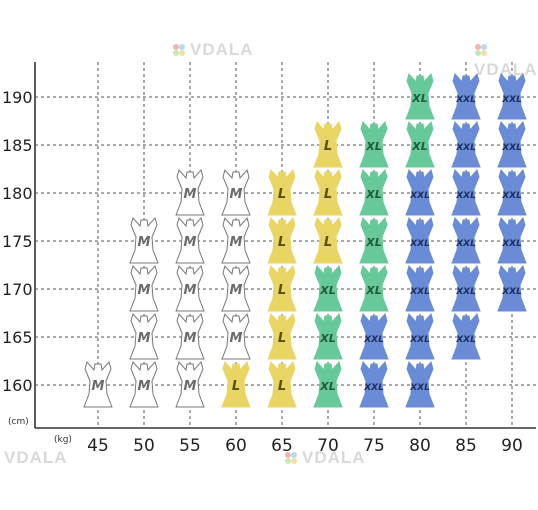 The height and width of the screenshot is (510, 538). Describe the element at coordinates (512, 446) in the screenshot. I see `x-tick-label: 90` at that location.